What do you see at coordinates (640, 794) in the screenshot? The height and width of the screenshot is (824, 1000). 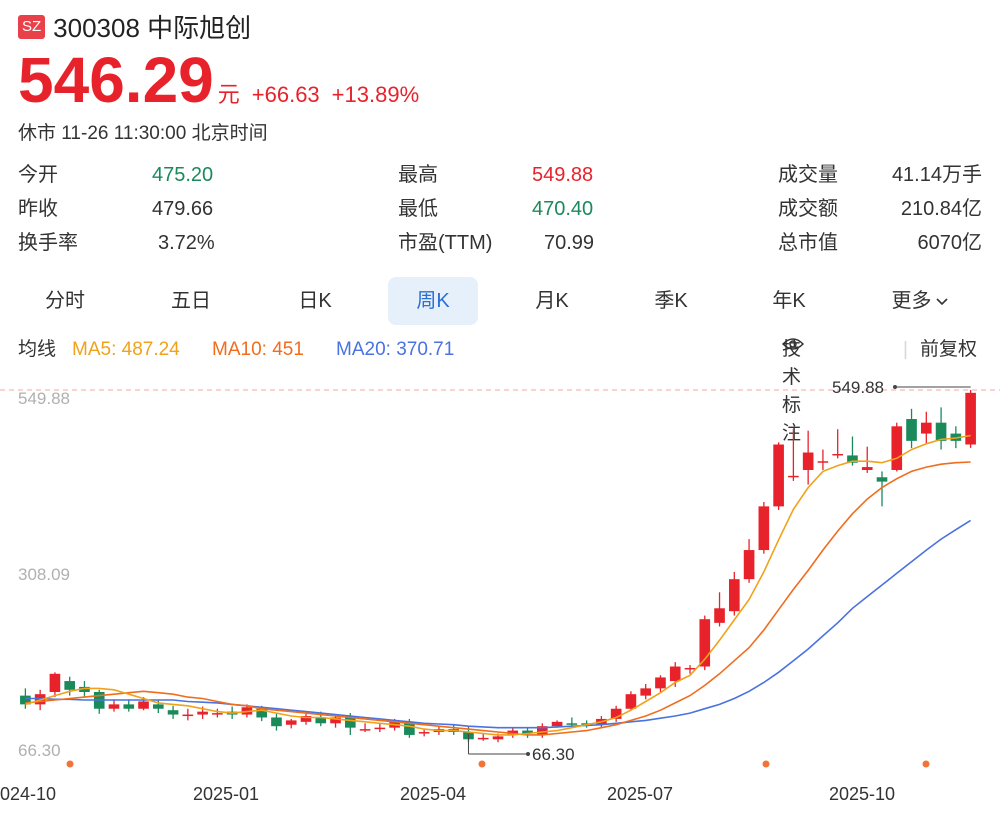 I see `x-axis-label: 2025-07` at bounding box center [640, 794].